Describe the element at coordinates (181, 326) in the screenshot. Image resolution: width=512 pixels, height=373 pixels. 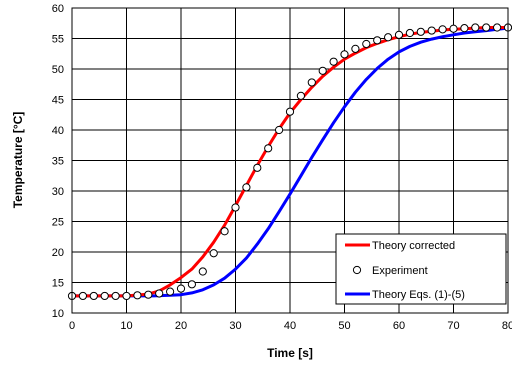
I see `x-tick-label: 20` at that location.